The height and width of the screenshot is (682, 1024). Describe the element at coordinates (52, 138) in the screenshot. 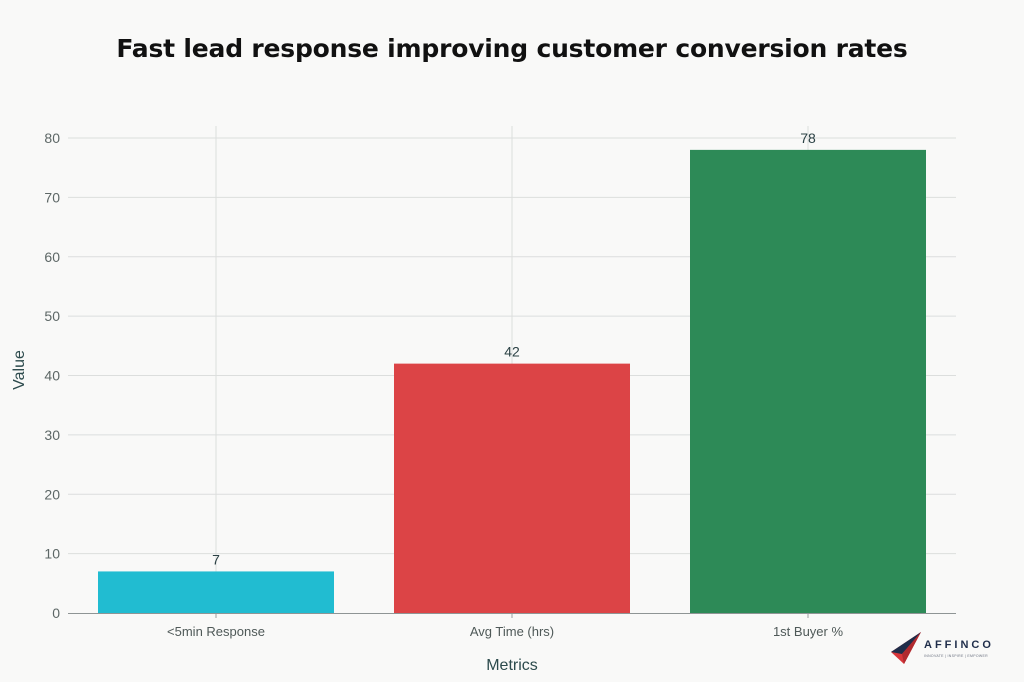

I see `y-tick-label: 80` at that location.